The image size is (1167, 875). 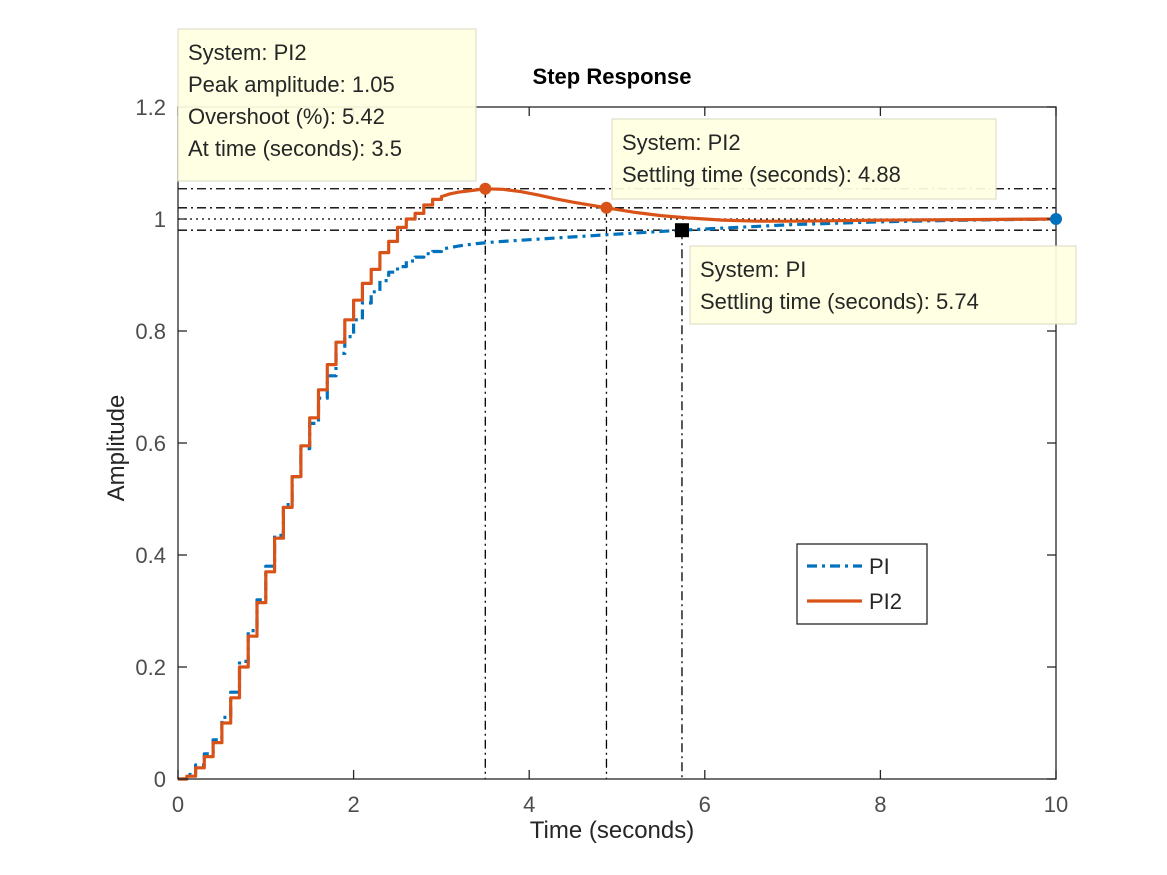 I want to click on x-tick-label: 8, so click(x=880, y=804).